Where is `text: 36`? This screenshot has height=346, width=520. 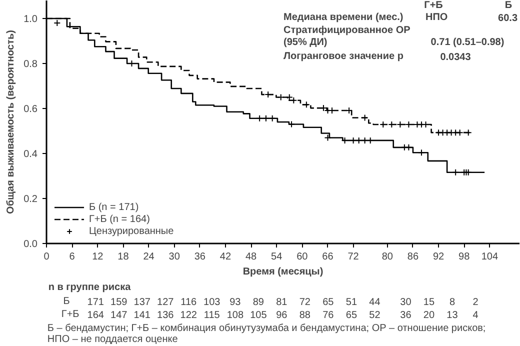
text: 36 is located at coordinates (406, 315).